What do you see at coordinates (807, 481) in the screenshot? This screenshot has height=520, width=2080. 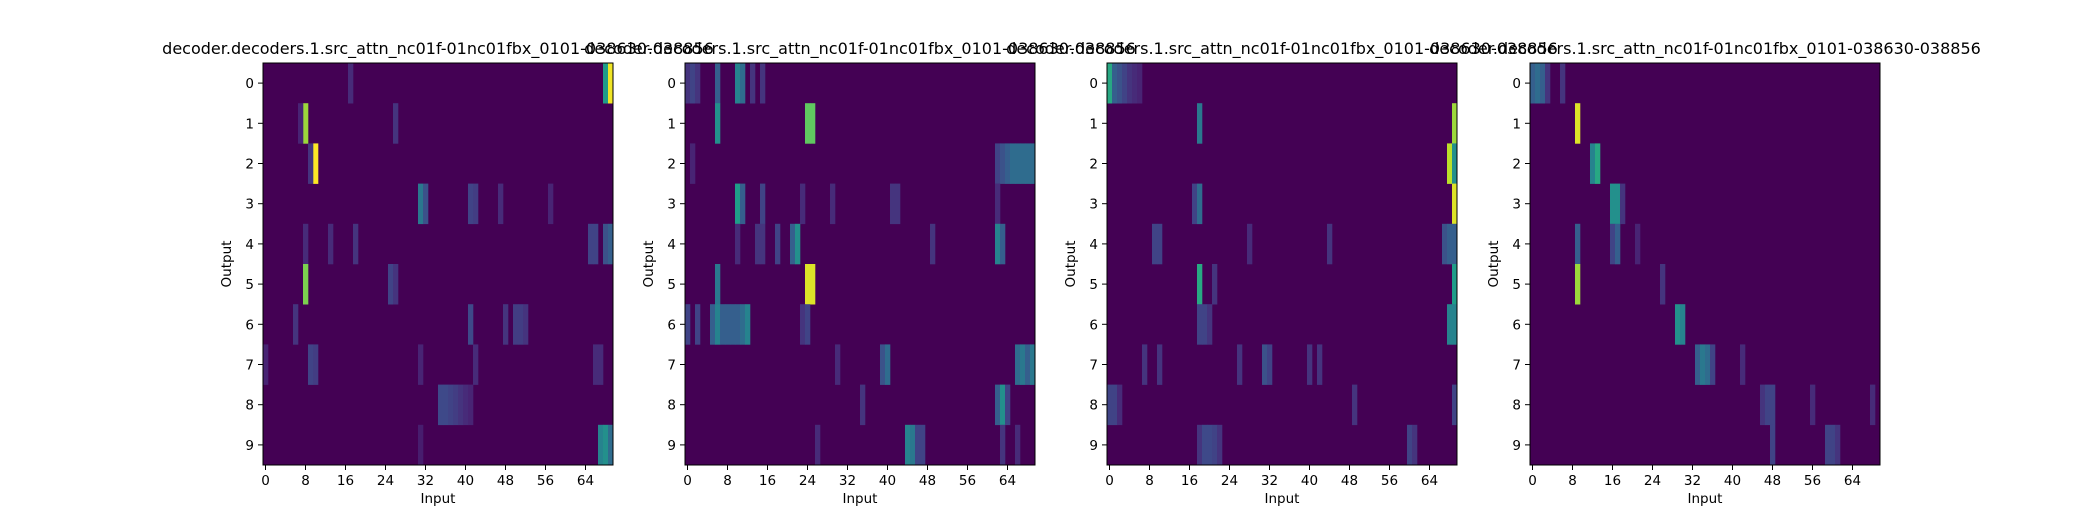 I see `x-tick-label: 24` at bounding box center [807, 481].